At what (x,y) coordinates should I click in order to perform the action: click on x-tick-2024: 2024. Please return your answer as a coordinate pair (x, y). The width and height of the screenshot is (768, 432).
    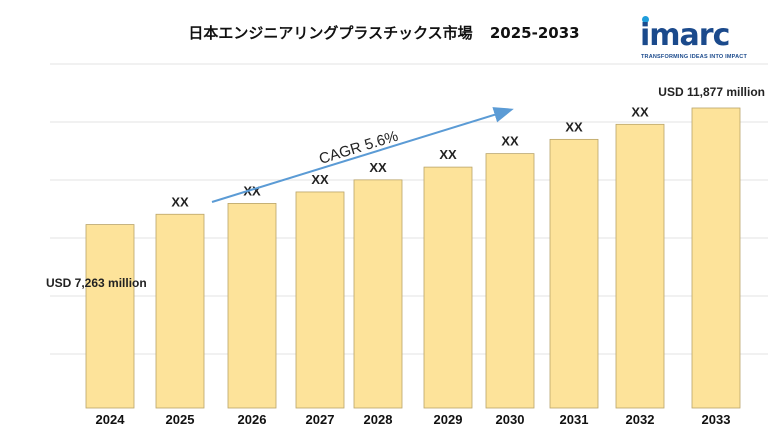
    Looking at the image, I should click on (111, 419).